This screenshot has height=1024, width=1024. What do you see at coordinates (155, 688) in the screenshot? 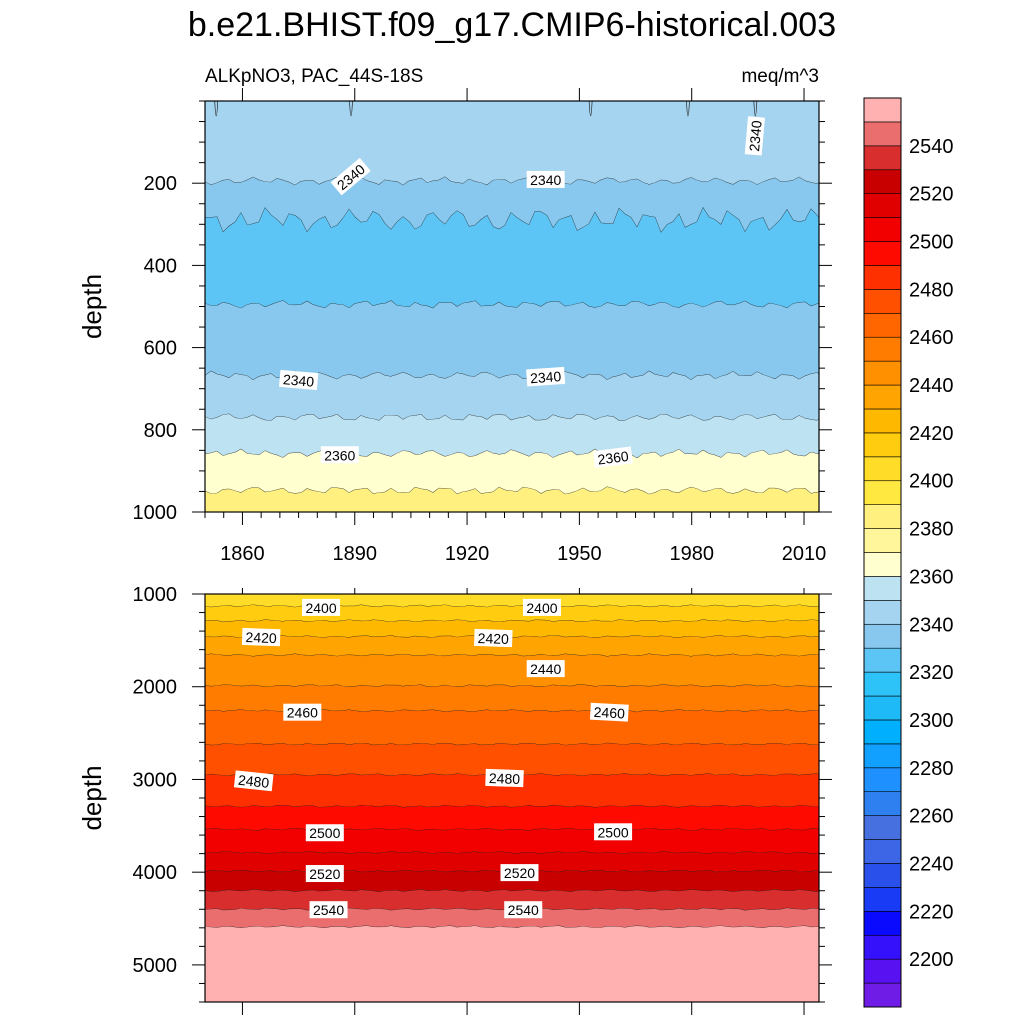
I see `y-tick-label: 2000` at bounding box center [155, 688].